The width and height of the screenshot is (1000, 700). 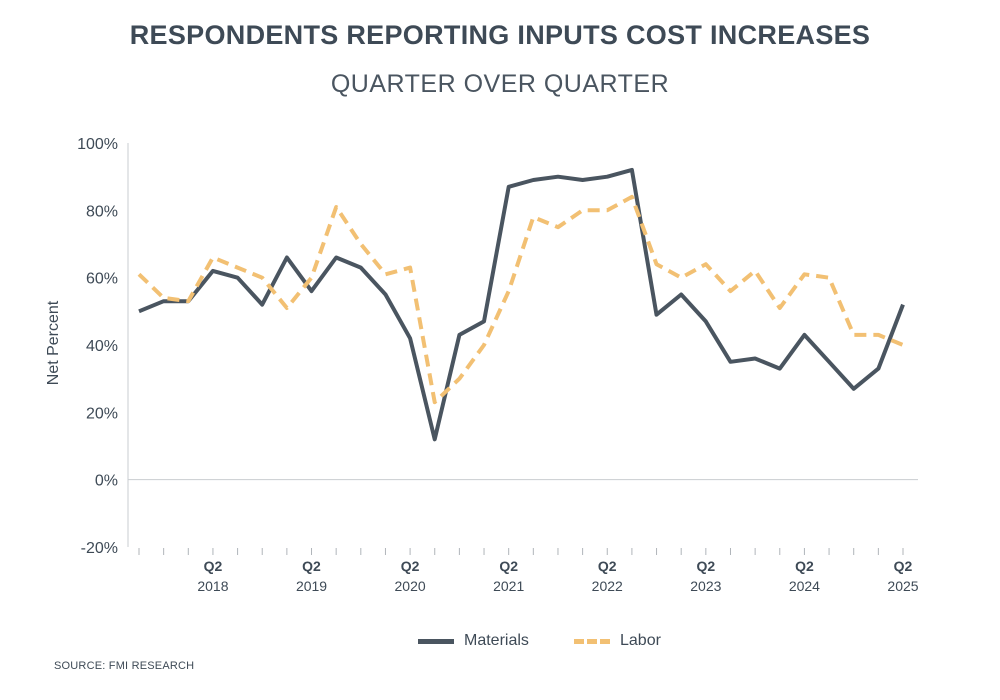 I want to click on x-tick-label-year: 2023, so click(x=705, y=586).